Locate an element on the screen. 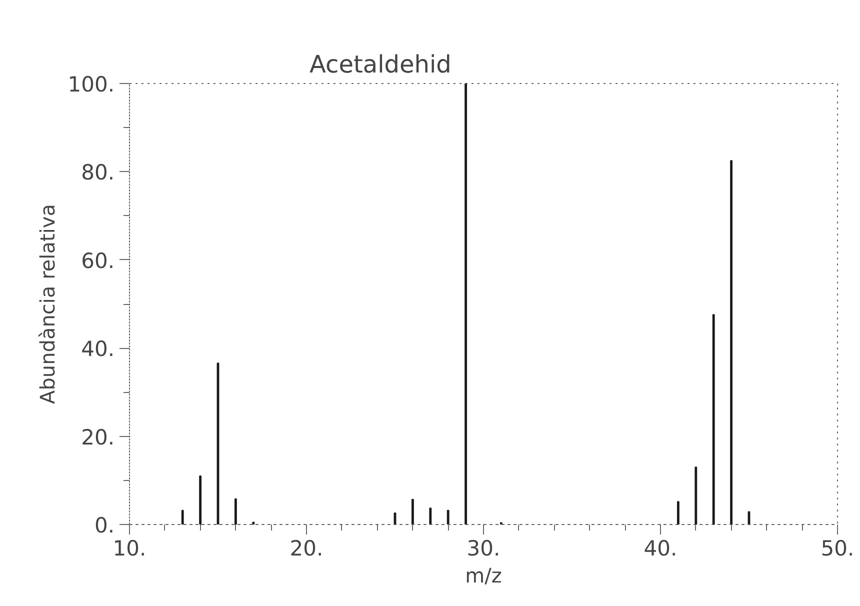 Image resolution: width=860 pixels, height=606 pixels. y-tick-label: 20. is located at coordinates (98, 437).